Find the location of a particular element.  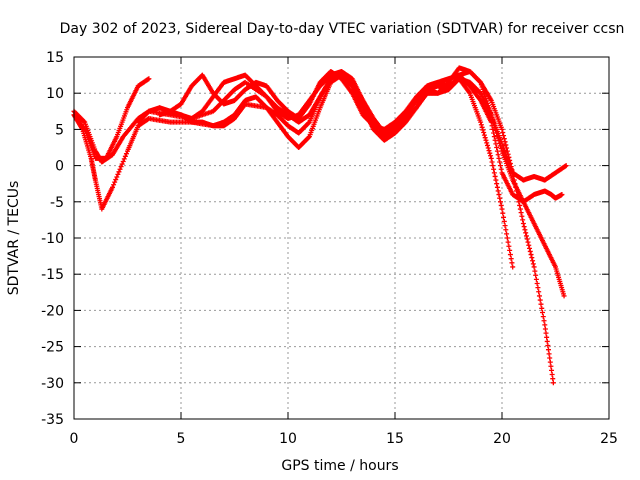

y-tick-label: -25 is located at coordinates (52, 348).